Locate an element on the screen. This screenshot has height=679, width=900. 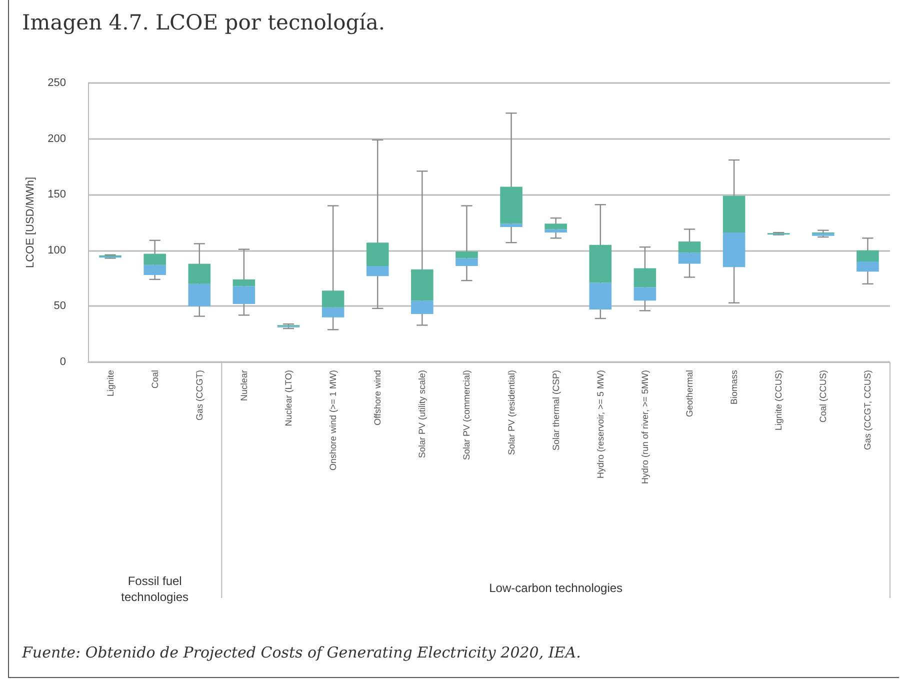
x-tick-label: Hydro (reservoir, >= 5 MW) is located at coordinates (600, 424).